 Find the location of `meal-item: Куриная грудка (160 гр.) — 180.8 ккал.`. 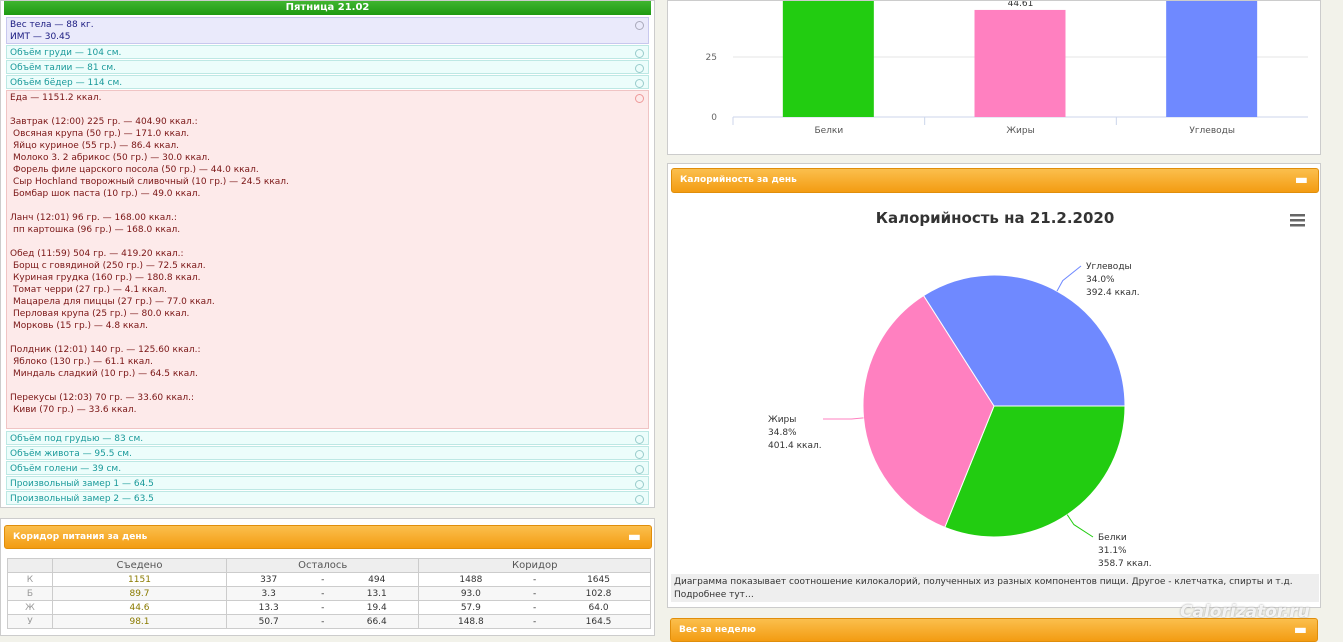

meal-item: Куриная грудка (160 гр.) — 180.8 ккал. is located at coordinates (107, 278).